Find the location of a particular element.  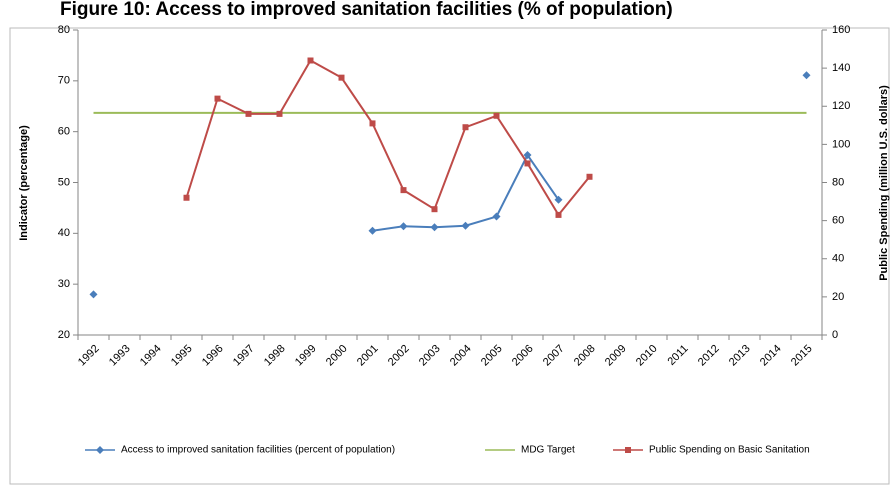

y2-tick-label: 100 is located at coordinates (841, 144).